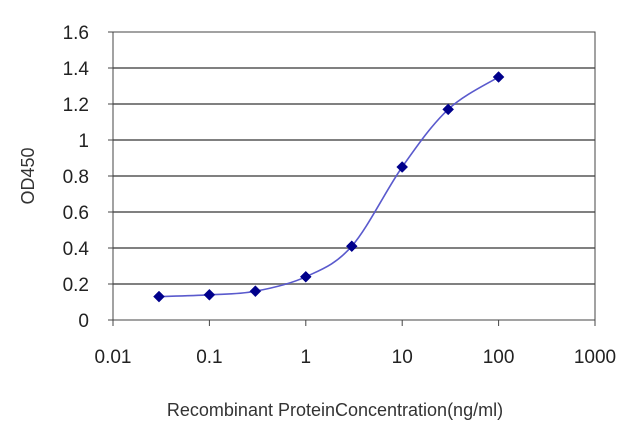 The height and width of the screenshot is (427, 640). I want to click on x-tick-label: 1, so click(306, 357).